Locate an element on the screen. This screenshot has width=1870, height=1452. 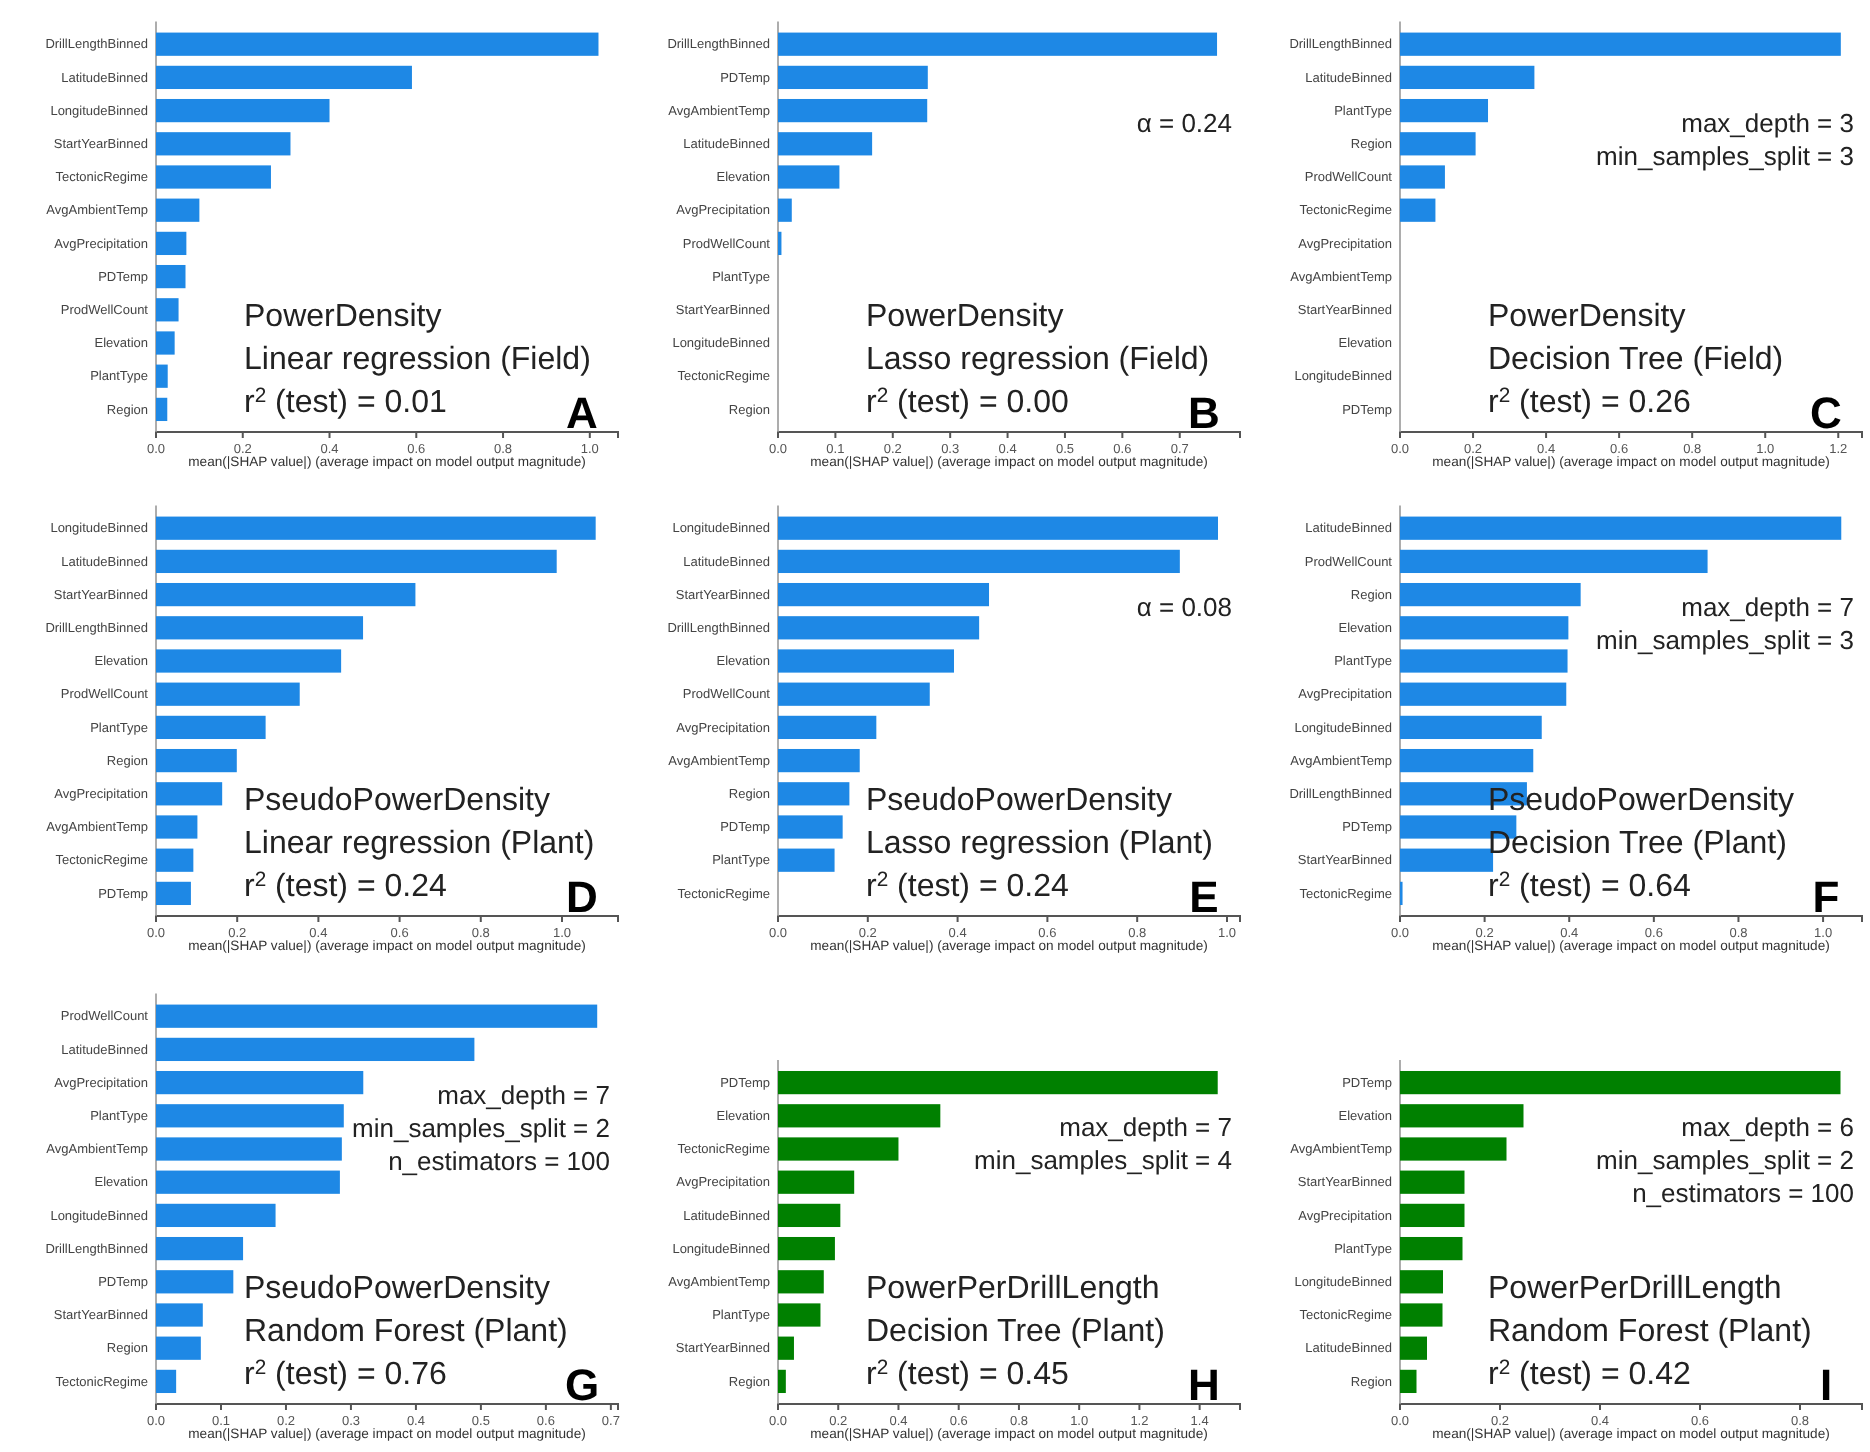
annotation: max_depth = 3 is located at coordinates (1767, 123).